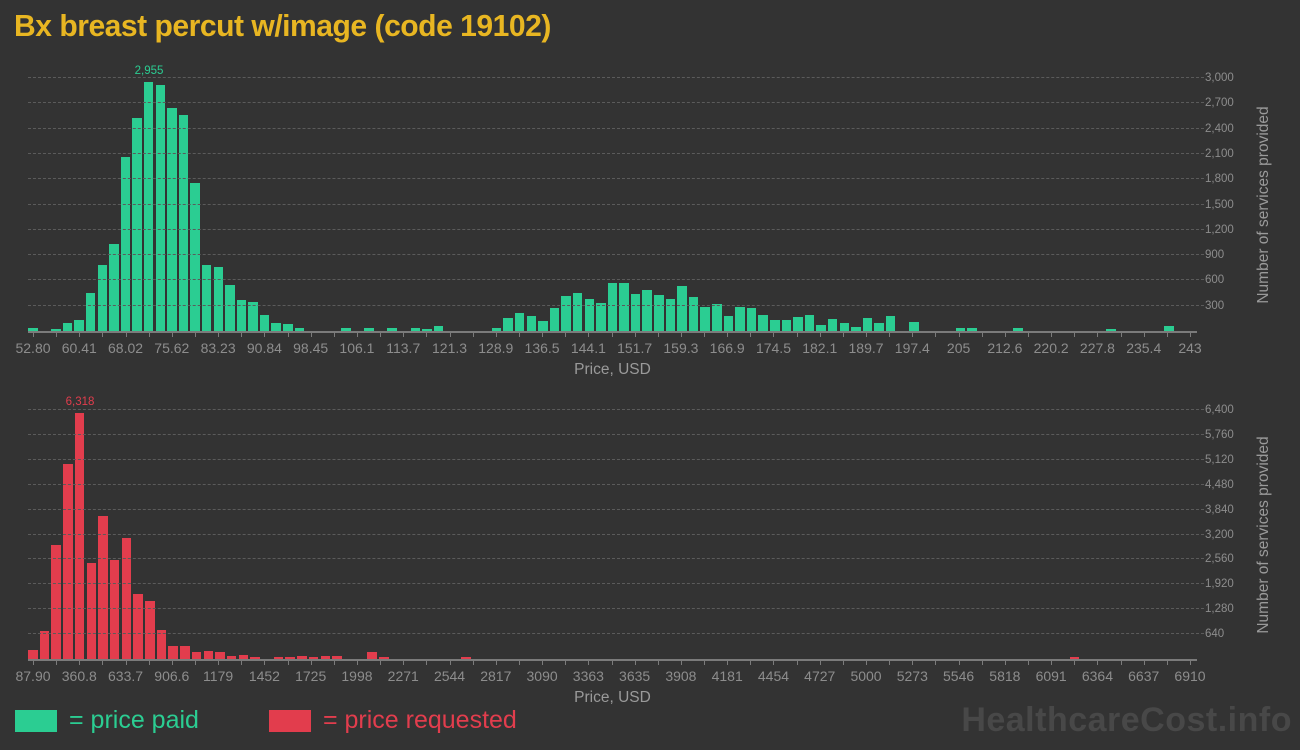 The height and width of the screenshot is (750, 1300). I want to click on y-axis-tick-label: 3,840, so click(1219, 509).